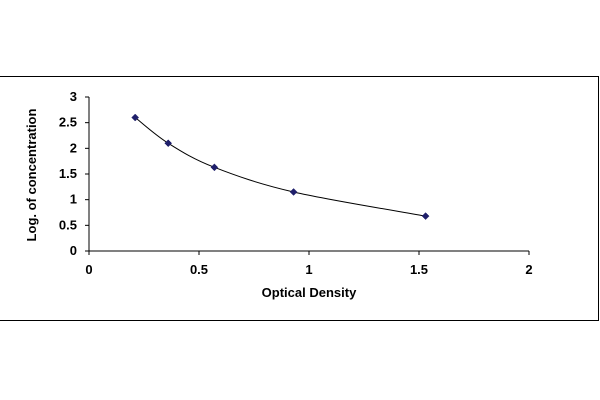 The height and width of the screenshot is (400, 600). I want to click on y-tick-label: 2, so click(73, 147).